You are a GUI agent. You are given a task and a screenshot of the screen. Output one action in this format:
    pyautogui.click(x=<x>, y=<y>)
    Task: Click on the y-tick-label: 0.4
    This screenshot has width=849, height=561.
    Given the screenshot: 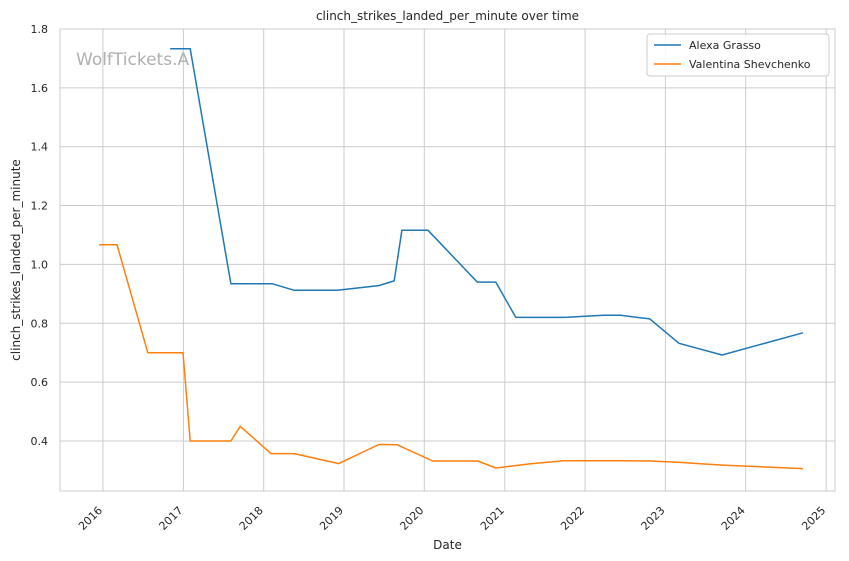 What is the action you would take?
    pyautogui.click(x=40, y=441)
    